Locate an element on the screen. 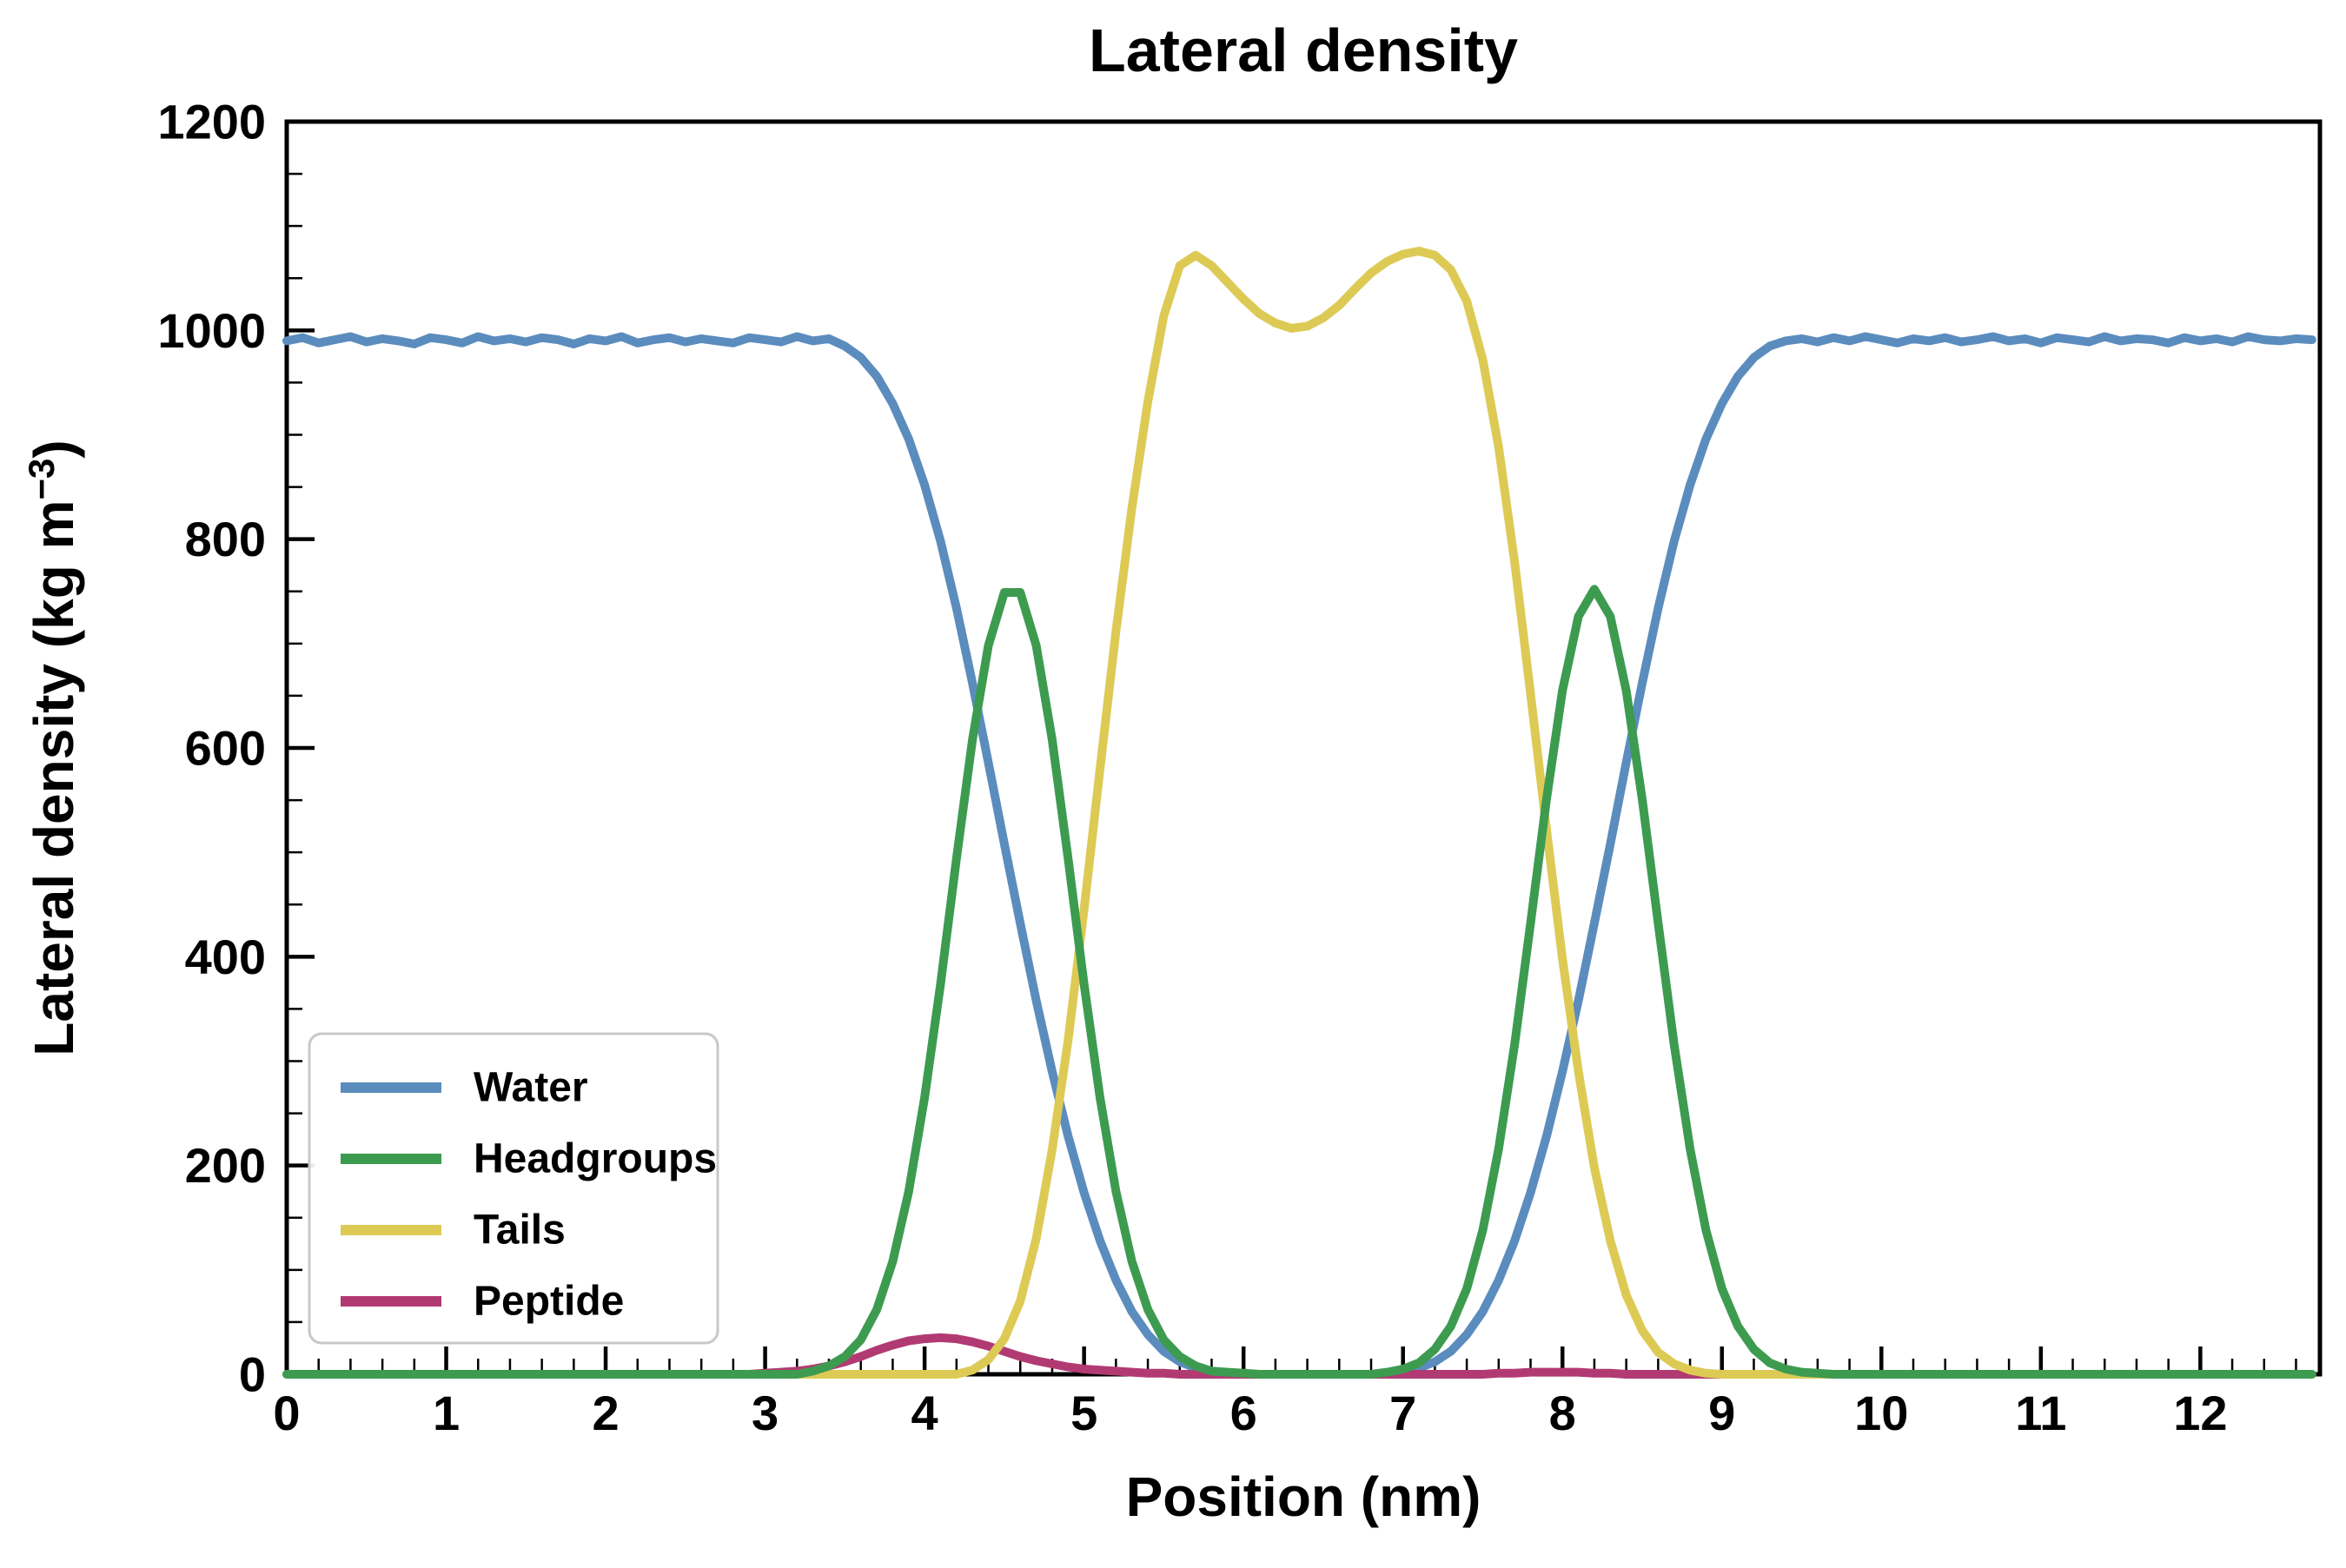 This screenshot has height=1568, width=2346. y-tick-label: 1200 is located at coordinates (212, 122).